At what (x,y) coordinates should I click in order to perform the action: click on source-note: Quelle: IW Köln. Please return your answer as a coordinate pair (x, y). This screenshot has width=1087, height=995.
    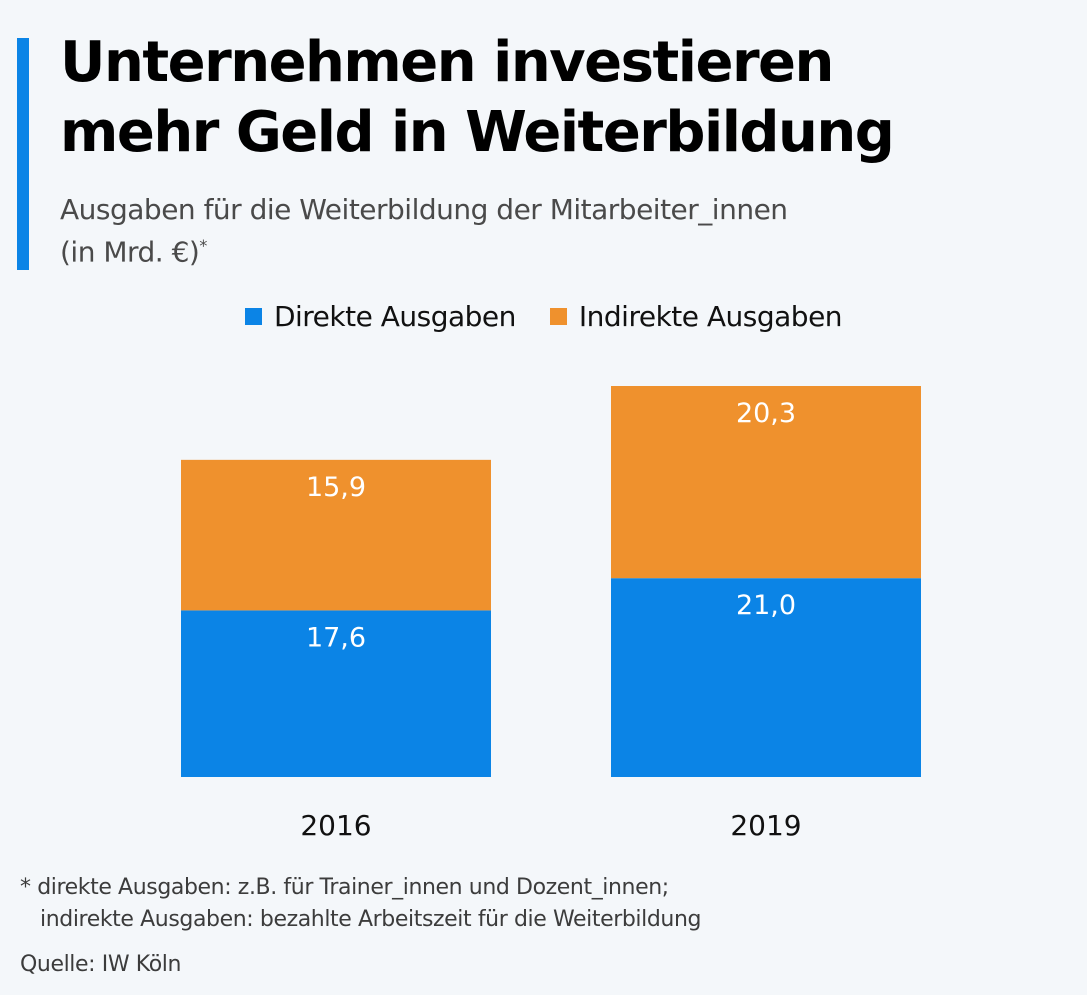
    Looking at the image, I should click on (101, 964).